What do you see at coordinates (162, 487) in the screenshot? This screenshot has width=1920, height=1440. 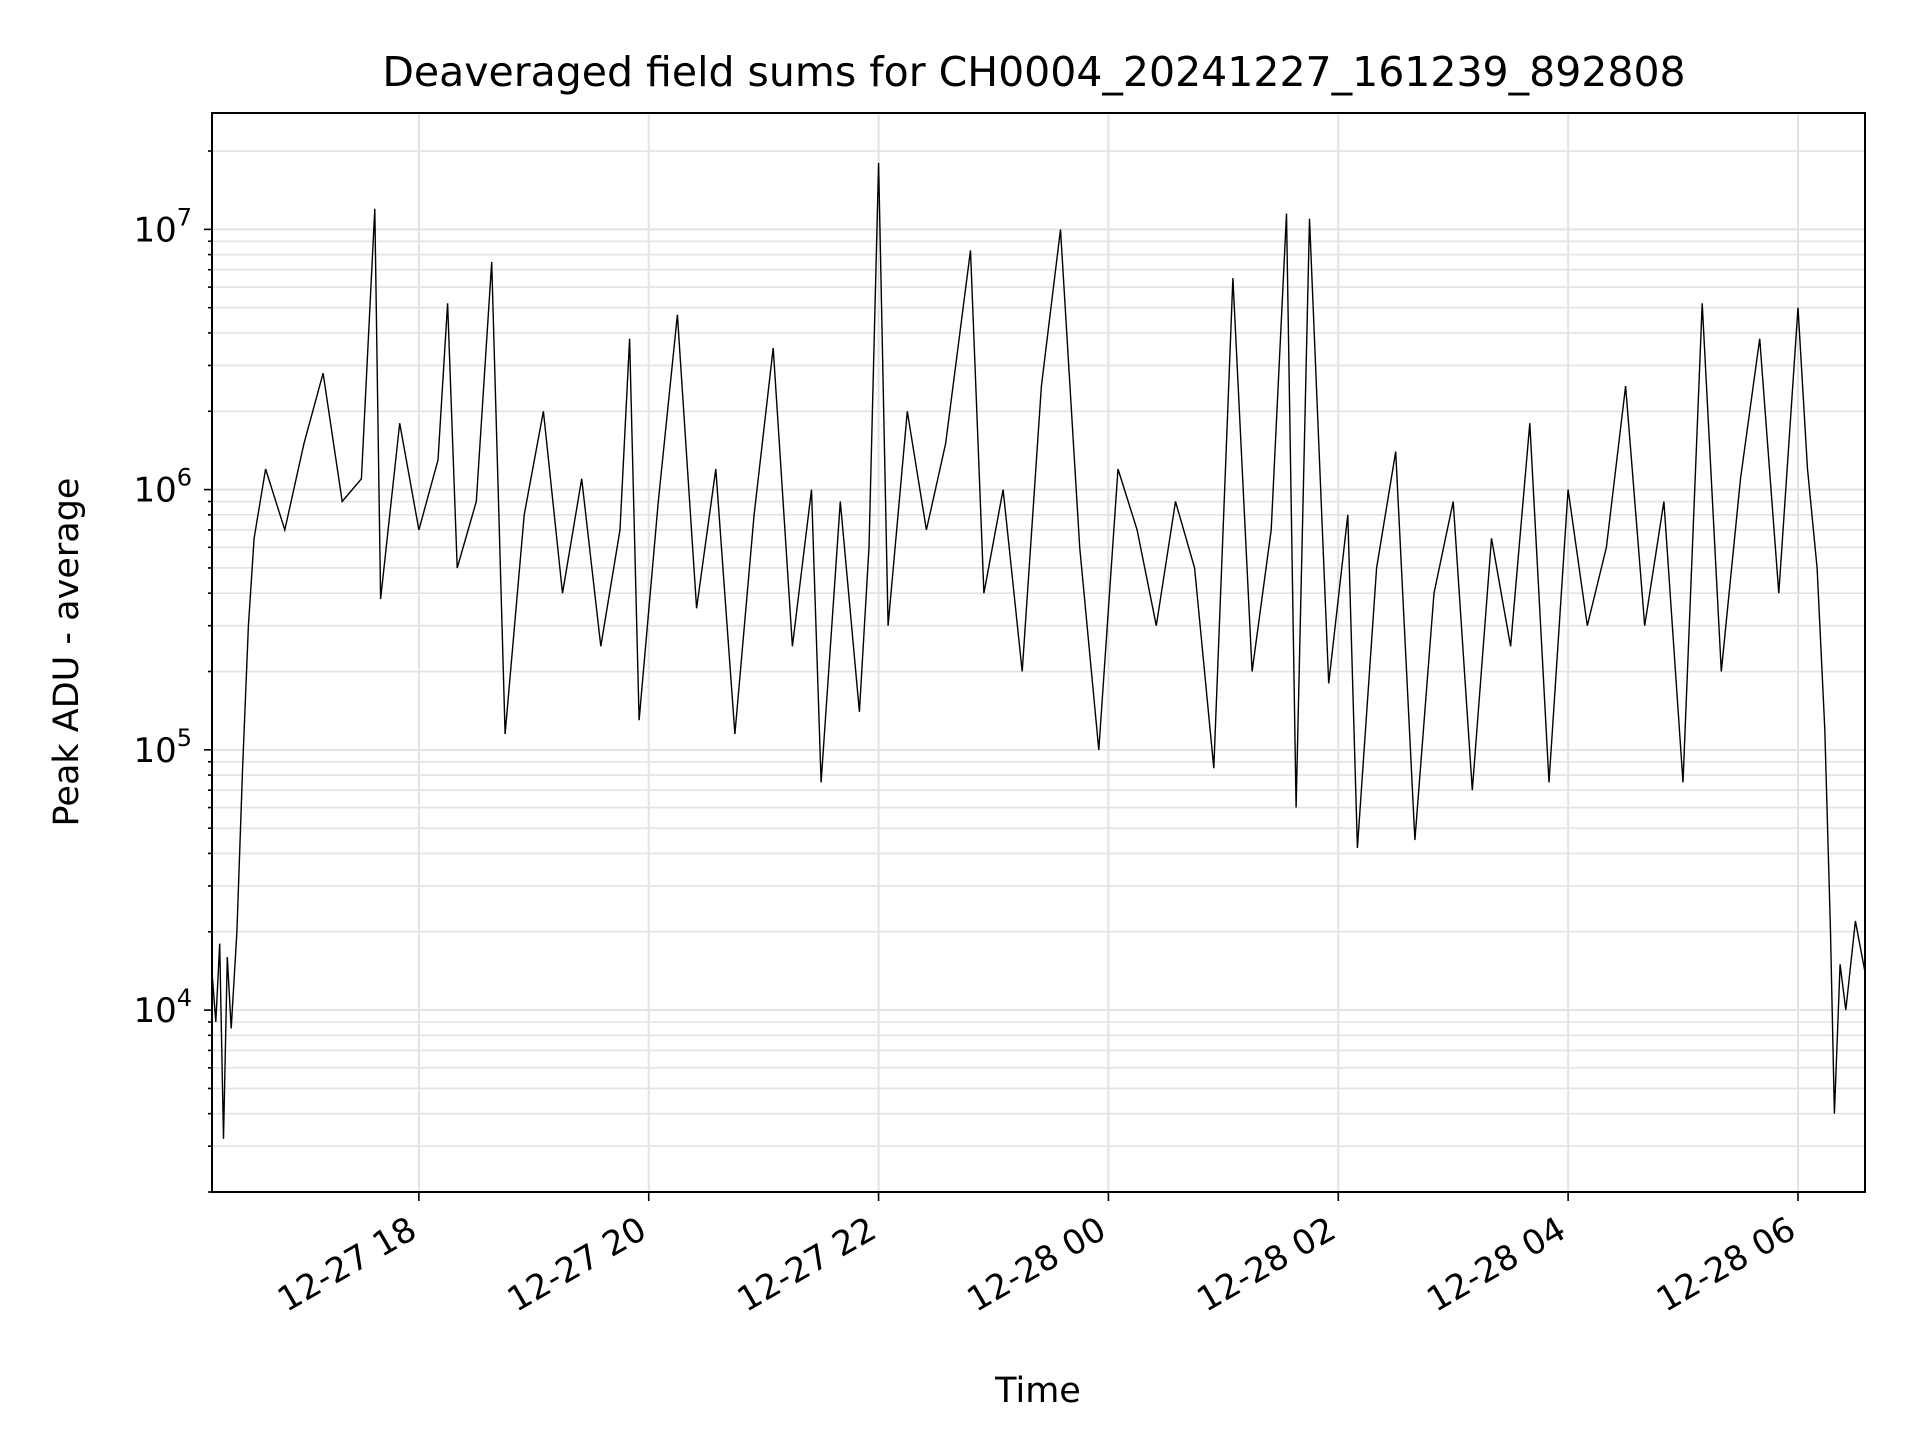 I see `y-tick-label: 10⁶` at bounding box center [162, 487].